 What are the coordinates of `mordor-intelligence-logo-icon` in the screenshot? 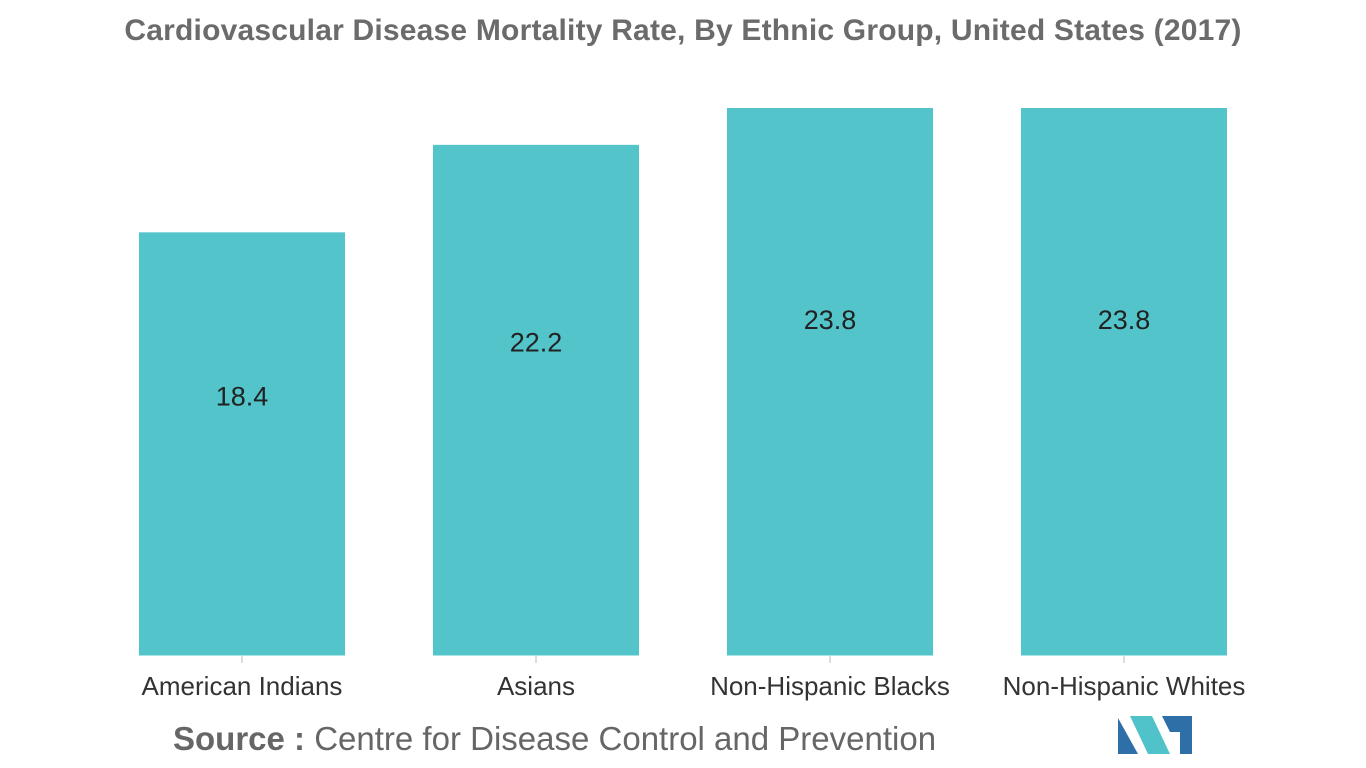 It's located at (1155, 735).